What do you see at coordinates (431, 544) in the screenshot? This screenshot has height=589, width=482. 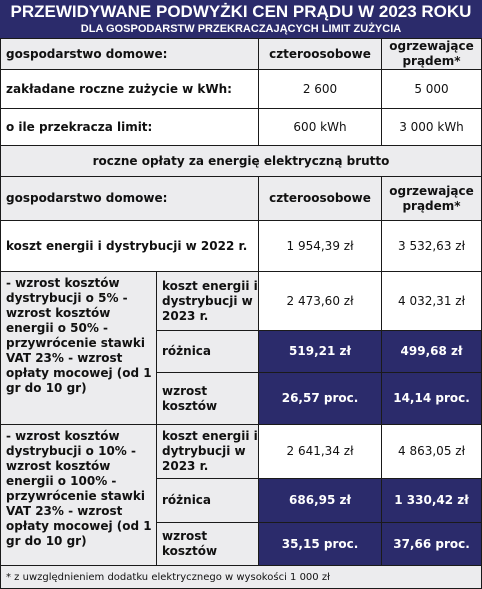 I see `scenario-2-increase-electric-heating: 37,66 proc.` at bounding box center [431, 544].